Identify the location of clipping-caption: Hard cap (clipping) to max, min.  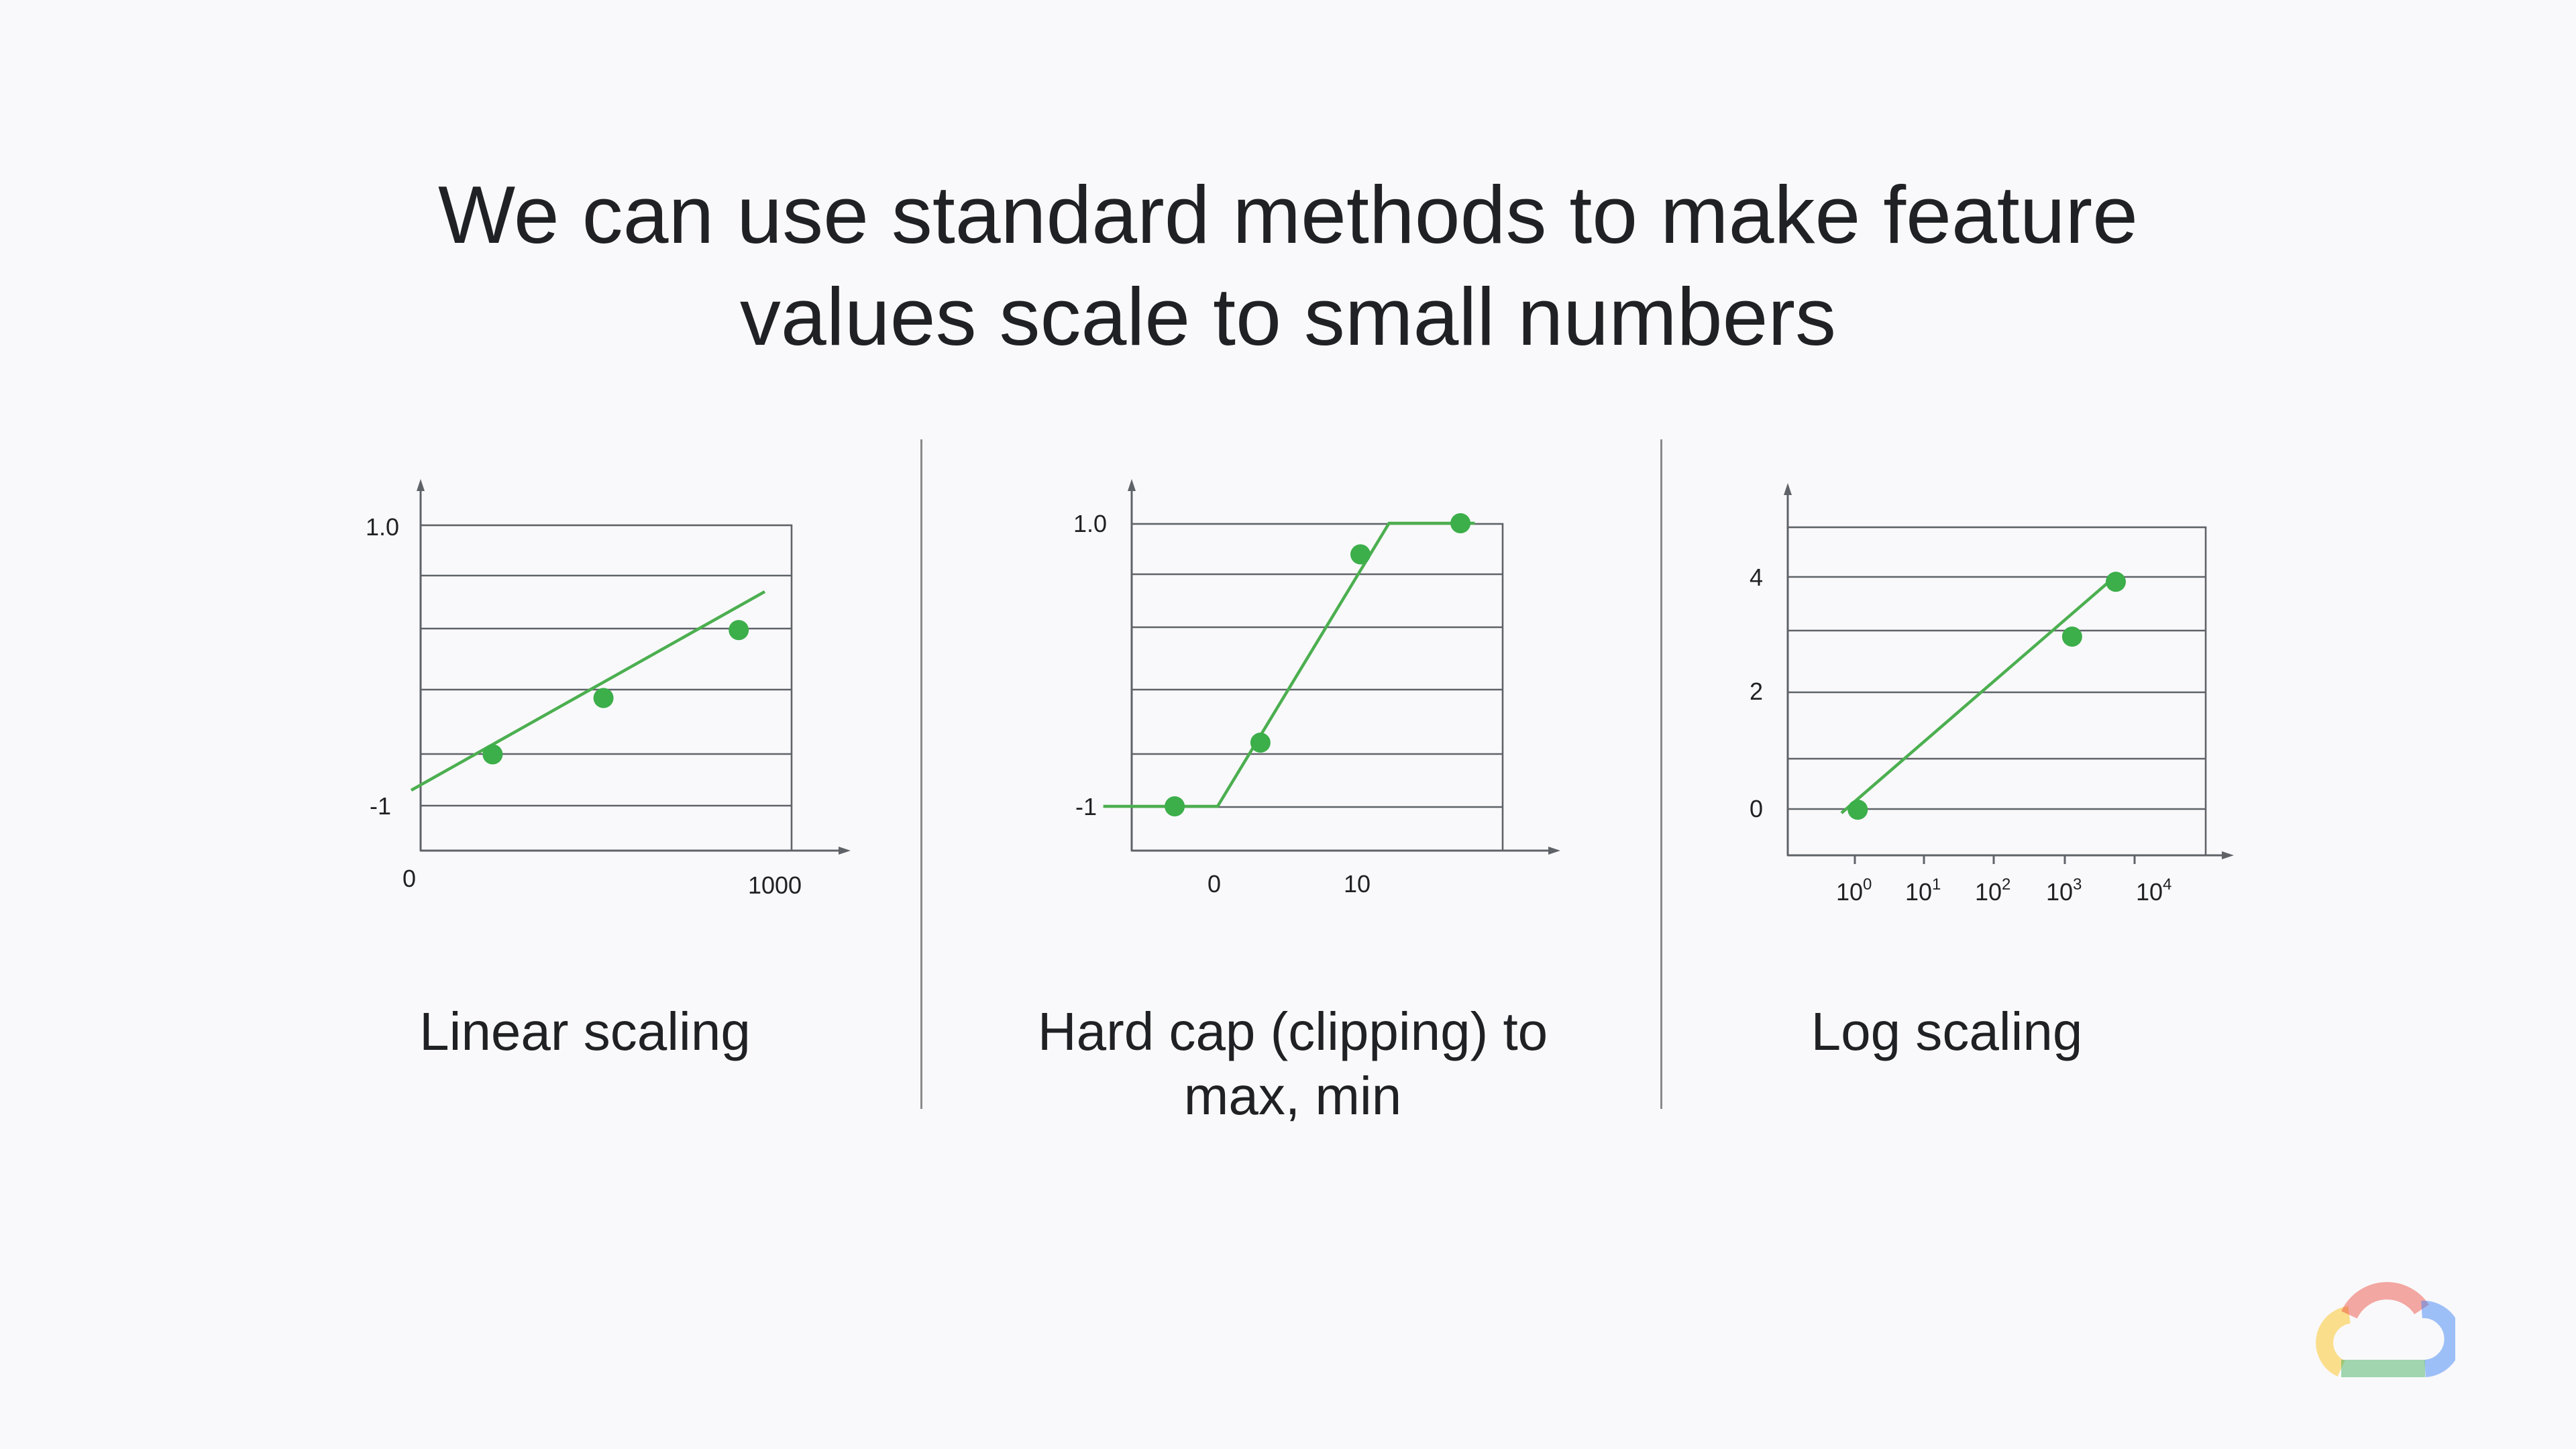
(1292, 1064).